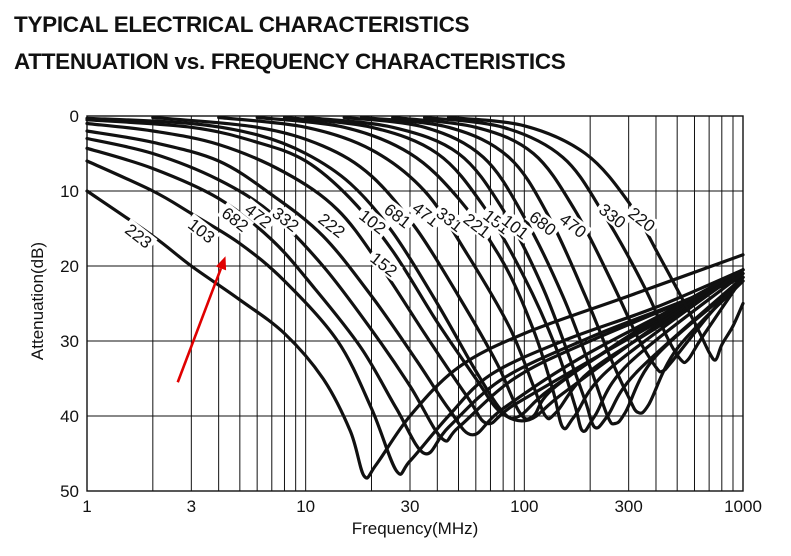  What do you see at coordinates (199, 325) in the screenshot?
I see `arrow-shaft` at bounding box center [199, 325].